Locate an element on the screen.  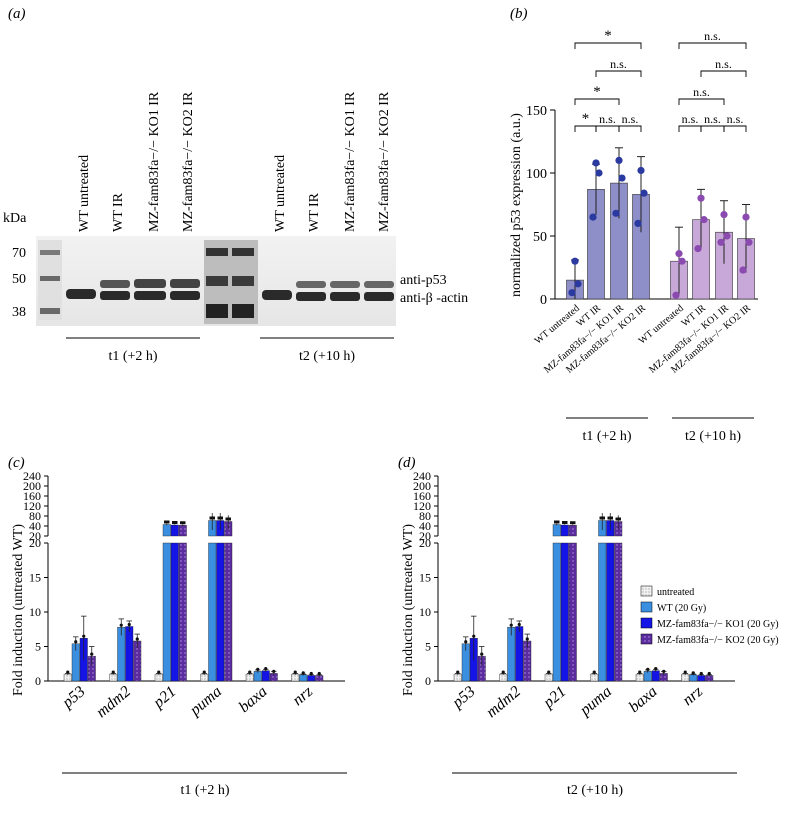
x-tick-label: puma is located at coordinates (205, 701).